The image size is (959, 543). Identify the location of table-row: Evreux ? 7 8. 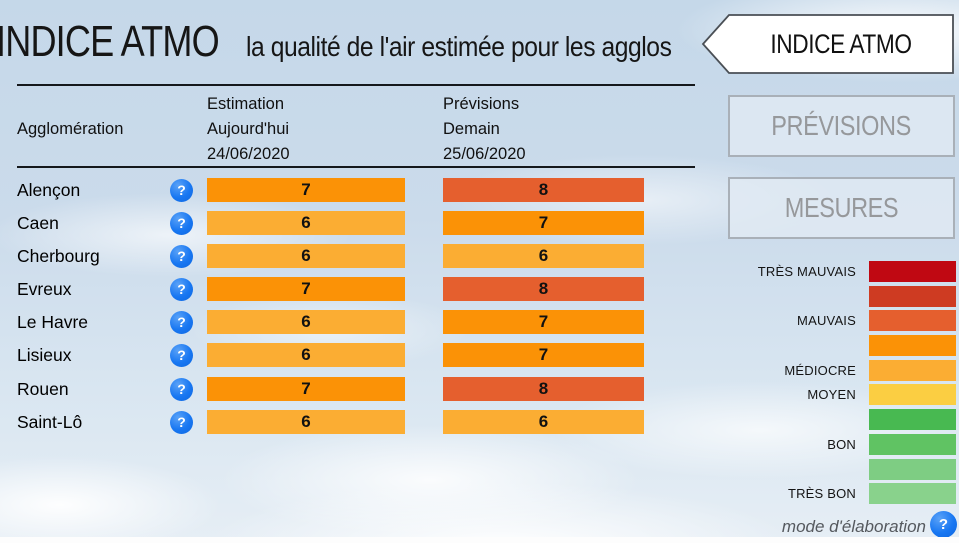
(350, 289).